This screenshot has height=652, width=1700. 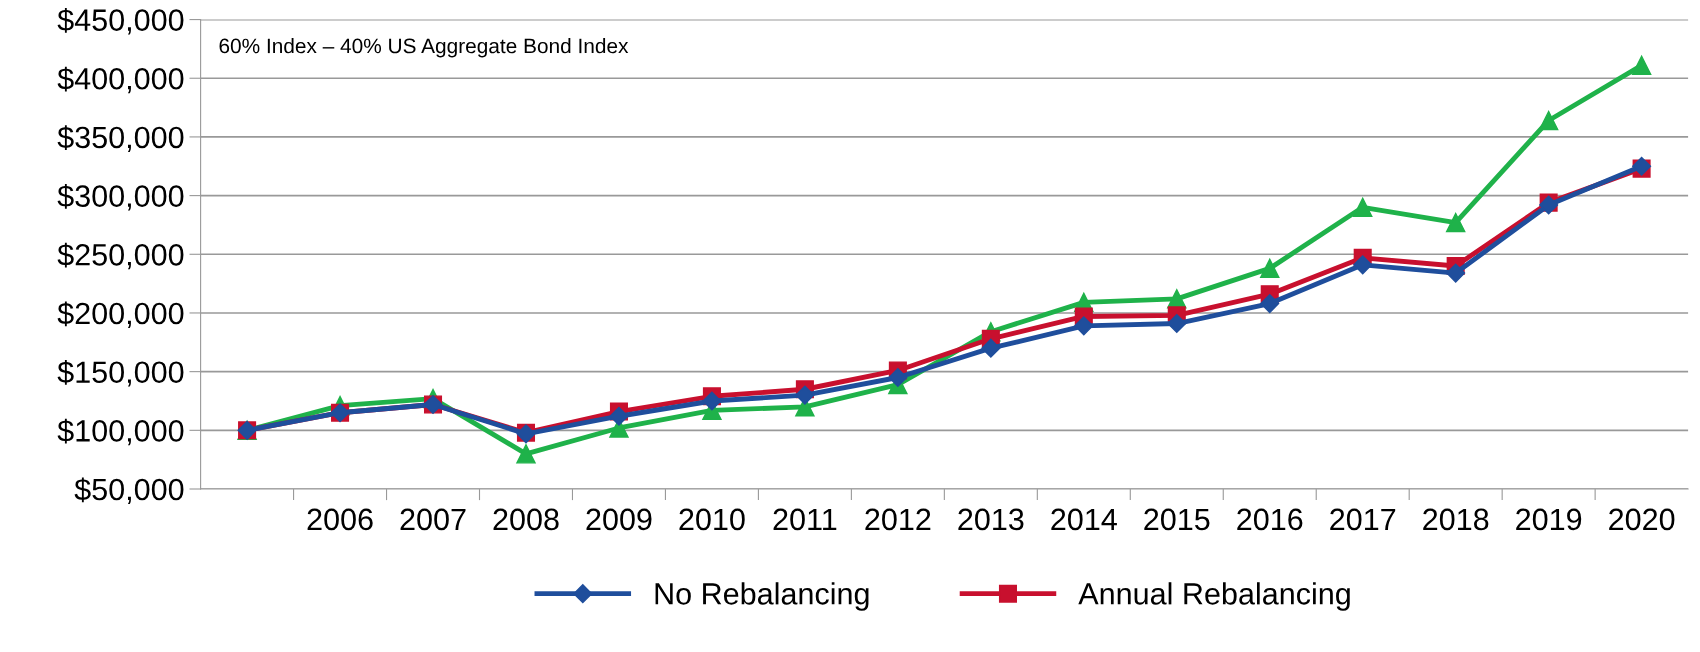 I want to click on x-tick-label: 2006, so click(x=340, y=519).